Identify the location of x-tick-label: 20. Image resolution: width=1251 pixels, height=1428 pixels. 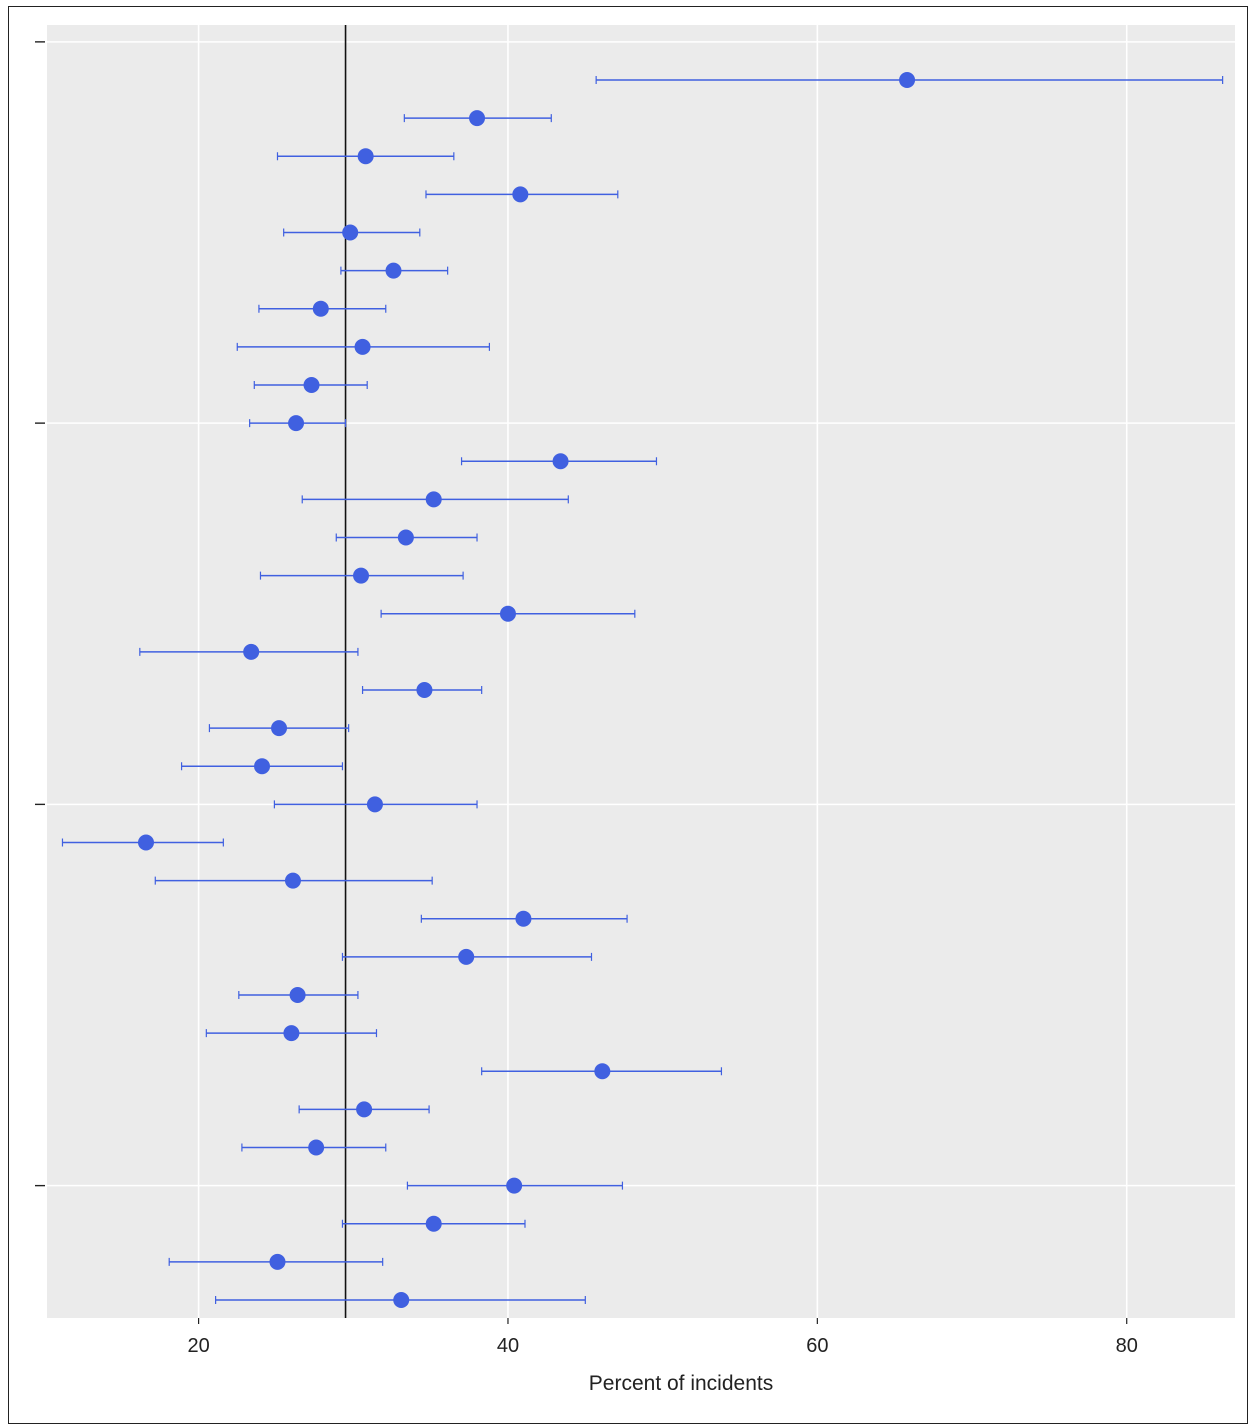
(198, 1346).